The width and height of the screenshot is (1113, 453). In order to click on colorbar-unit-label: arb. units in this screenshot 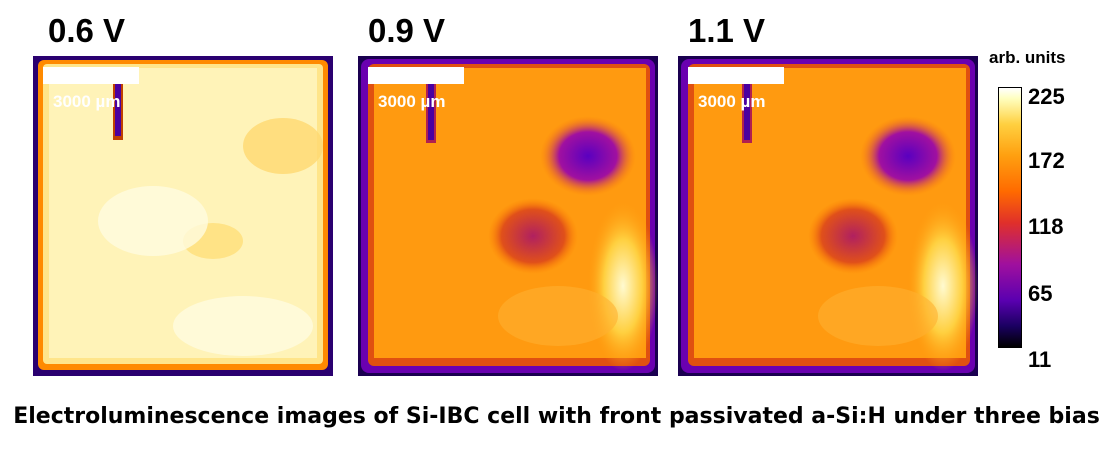, I will do `click(1027, 57)`.